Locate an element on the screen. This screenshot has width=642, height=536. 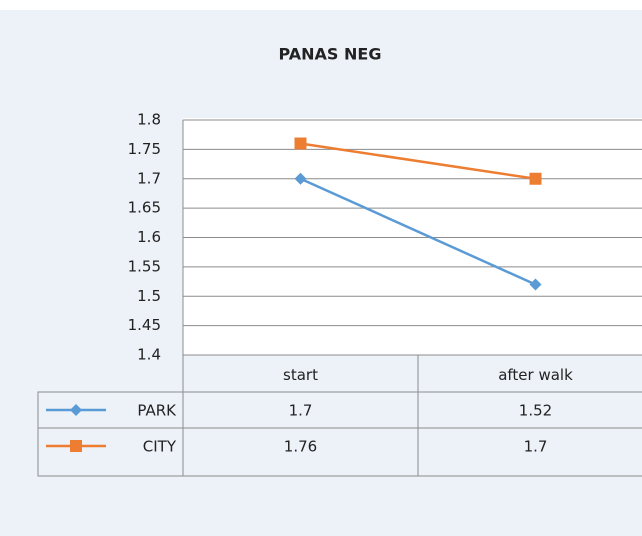
y-tick-label: 1.6 is located at coordinates (149, 237).